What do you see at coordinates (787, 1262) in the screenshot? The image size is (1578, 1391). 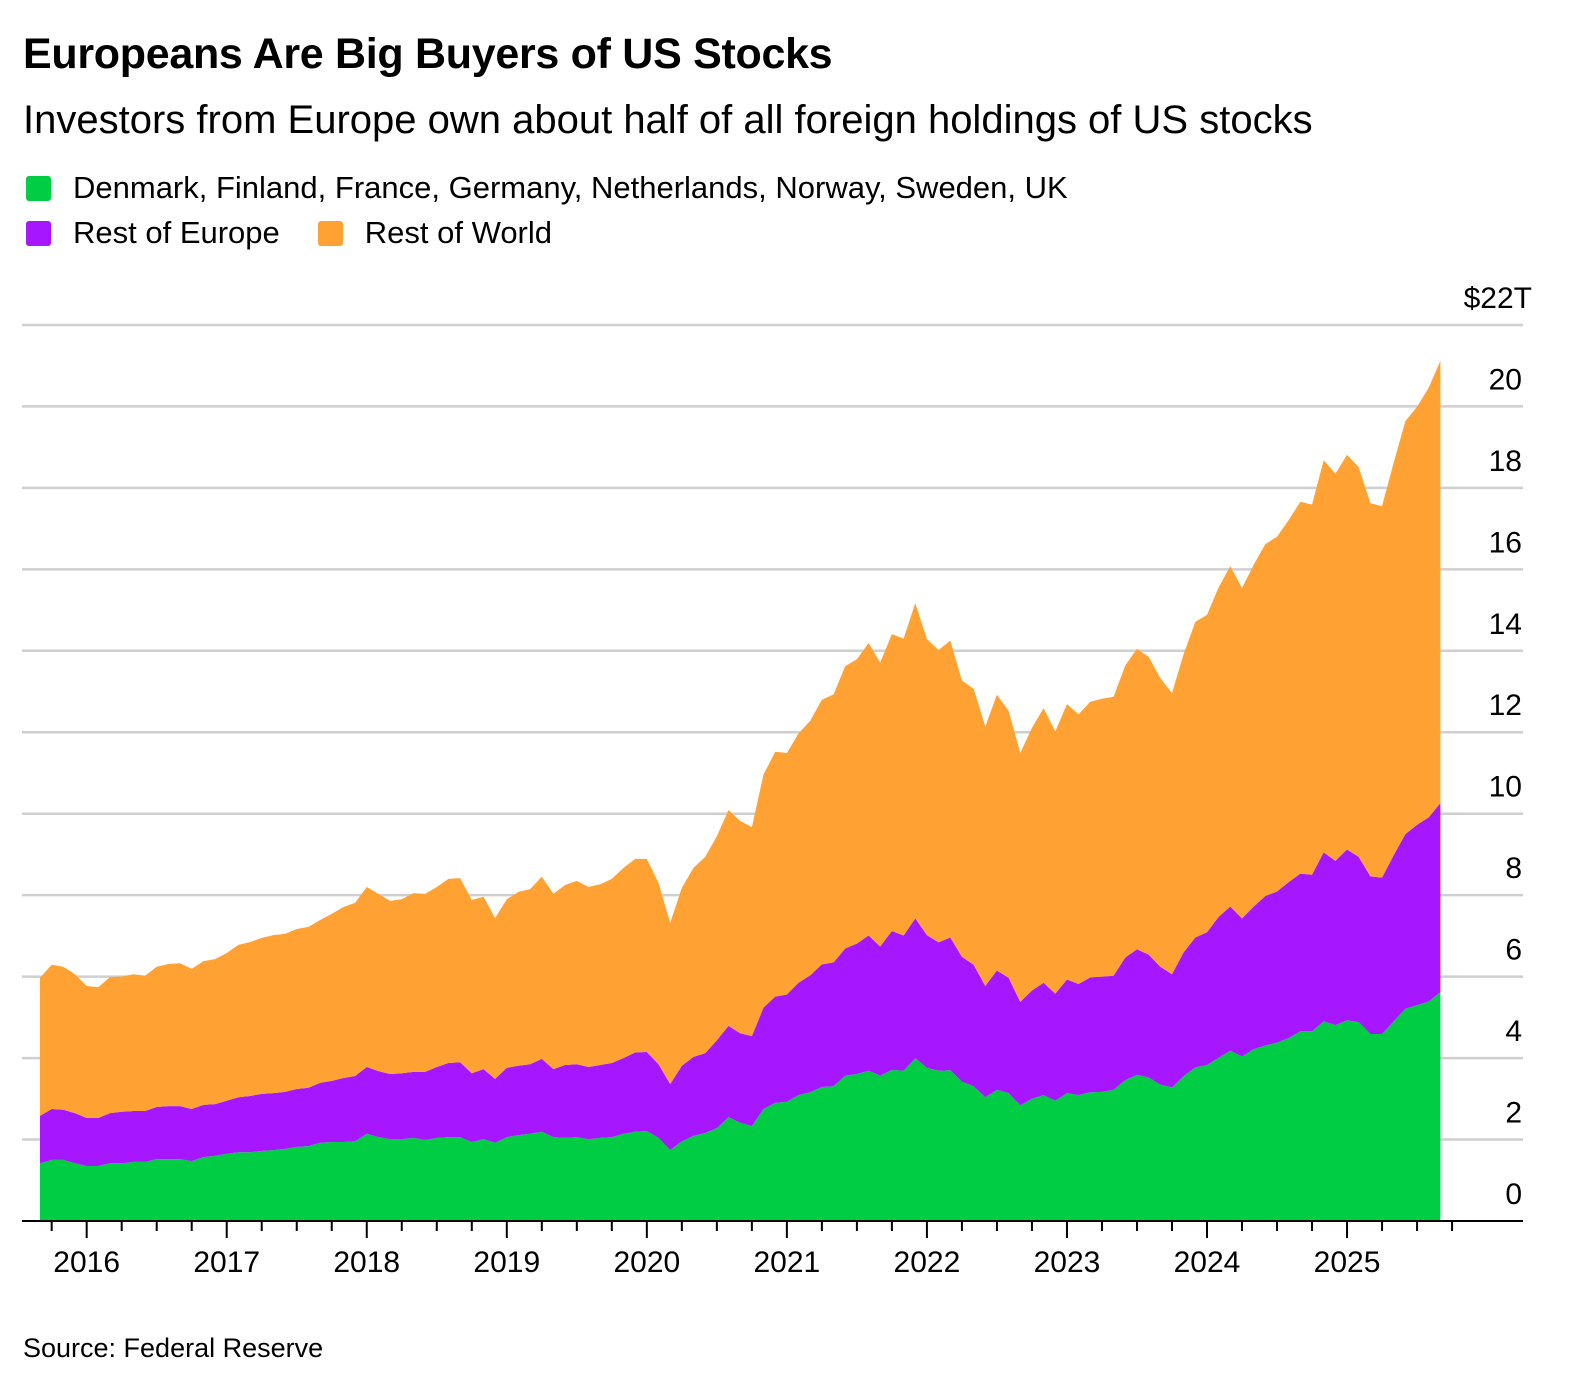 I see `x-tick-label: 2021` at bounding box center [787, 1262].